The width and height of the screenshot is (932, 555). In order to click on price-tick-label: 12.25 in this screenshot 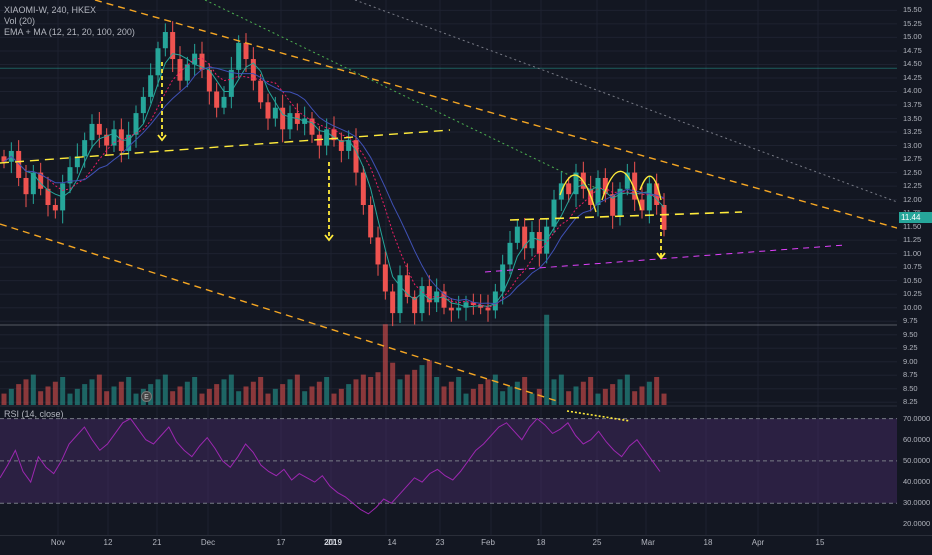, I will do `click(912, 186)`.